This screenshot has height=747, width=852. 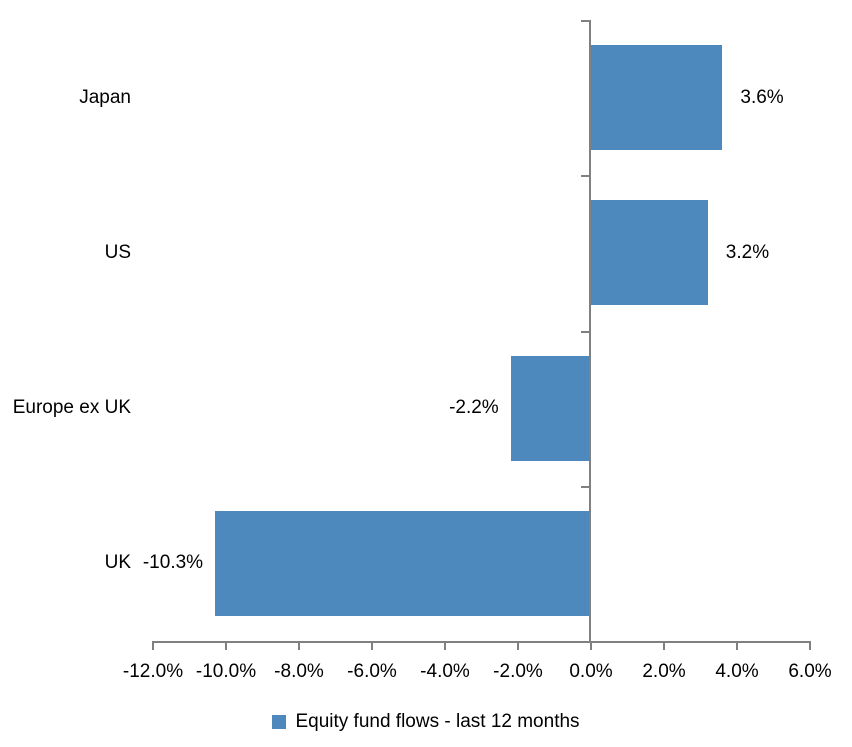 What do you see at coordinates (649, 253) in the screenshot?
I see `bar-us` at bounding box center [649, 253].